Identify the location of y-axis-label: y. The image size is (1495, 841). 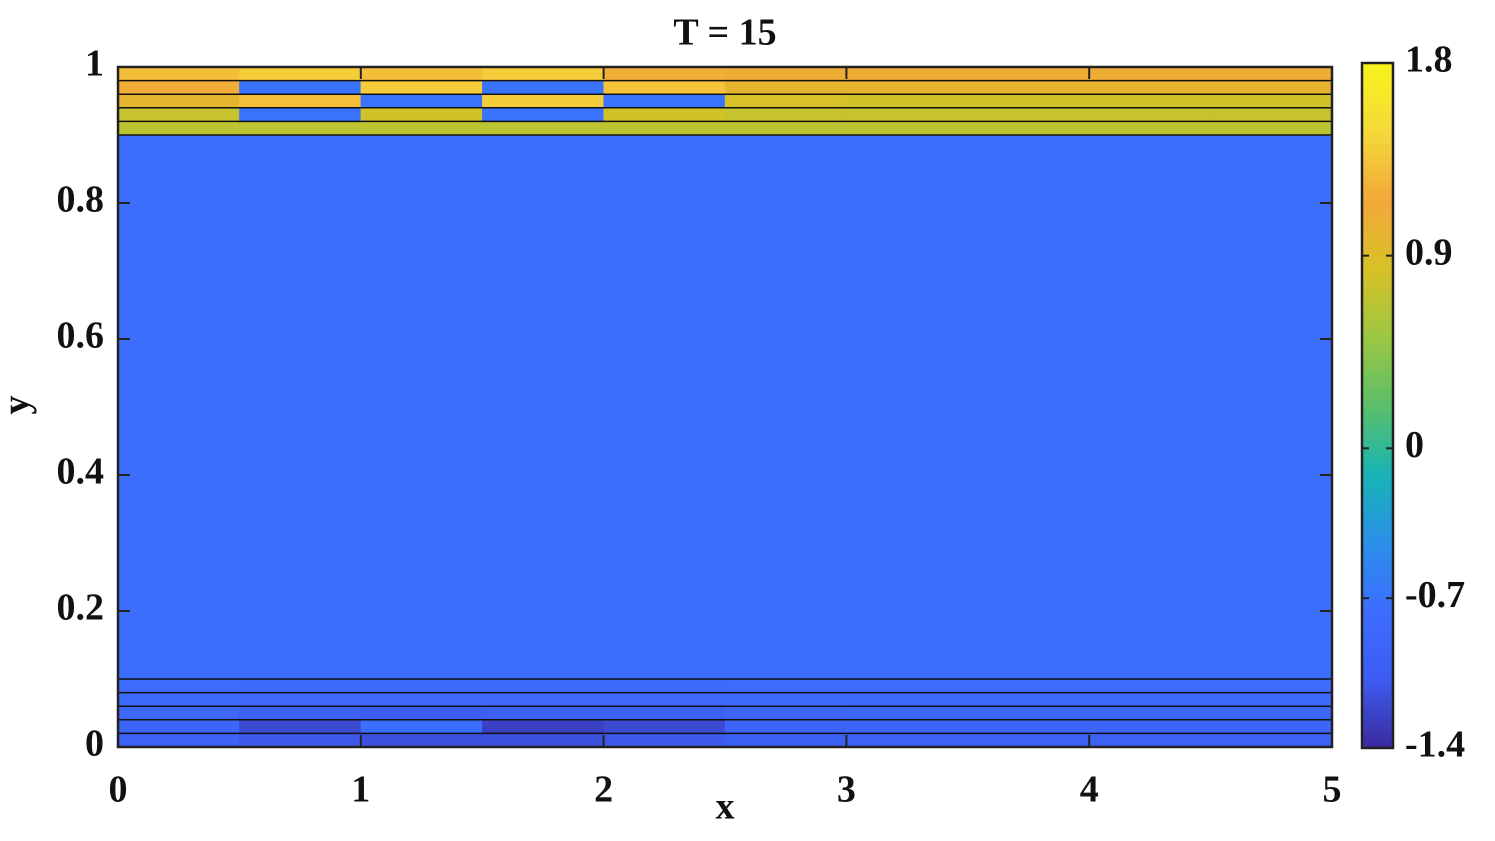
(19, 405).